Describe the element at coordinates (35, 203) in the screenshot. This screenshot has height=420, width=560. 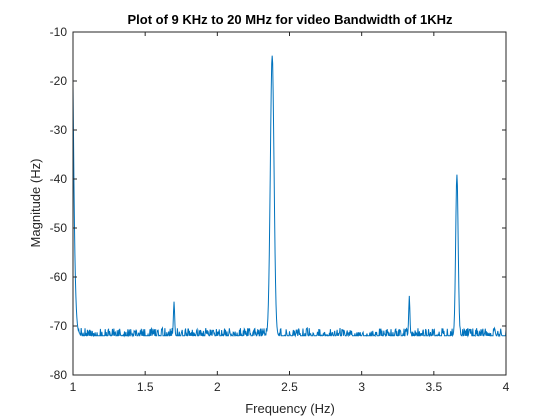
I see `y-axis-label: Magnitude (Hz)` at that location.